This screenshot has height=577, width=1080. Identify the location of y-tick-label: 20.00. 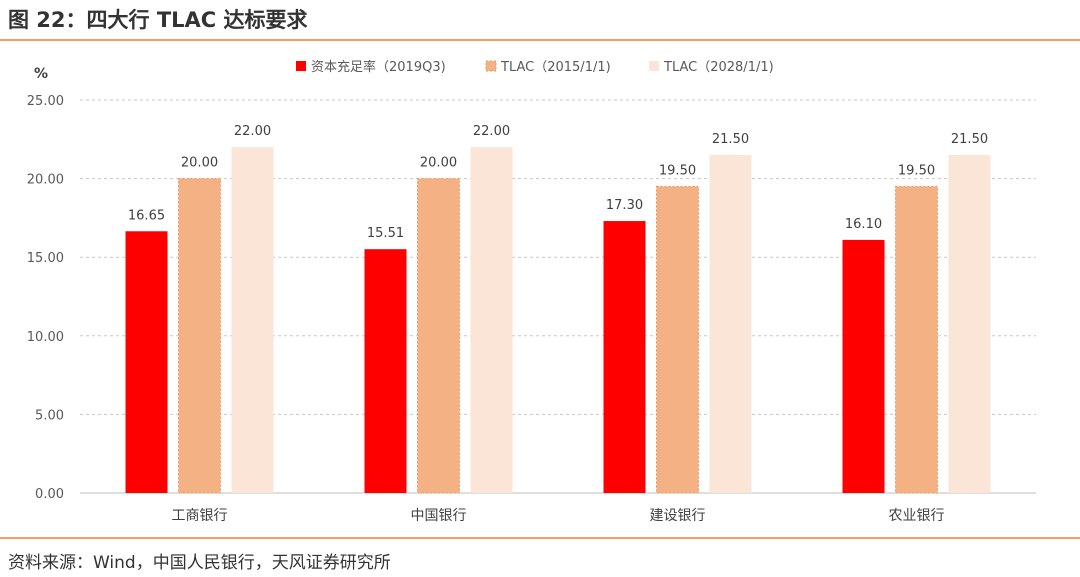
(45, 180).